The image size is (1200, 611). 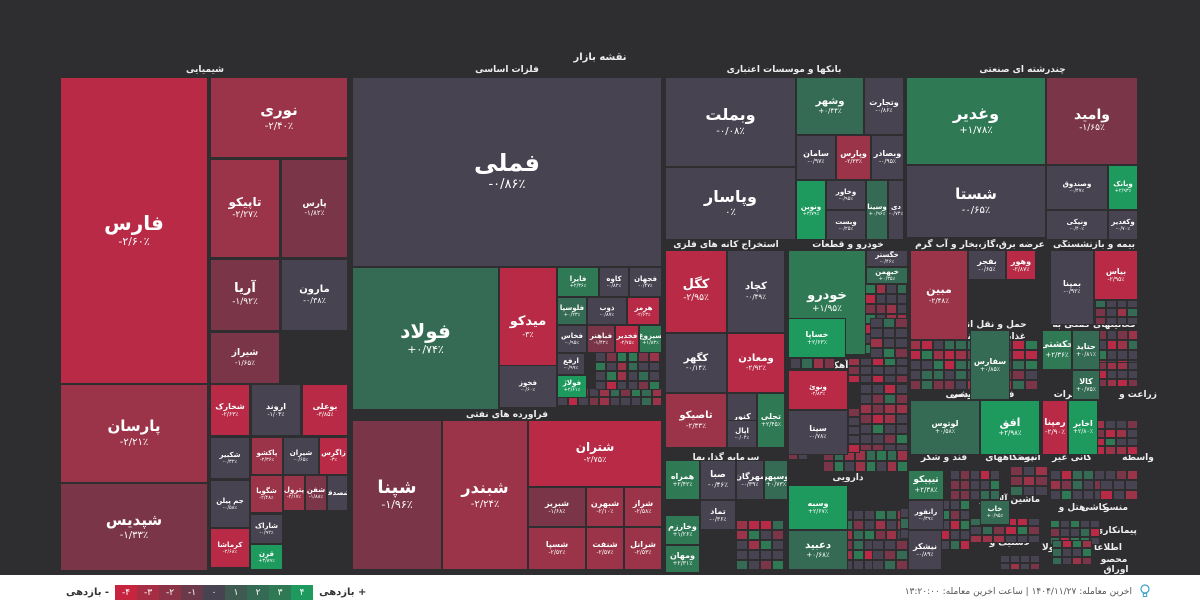 I want to click on symbol-tile: وپارس -۲/۳۳٪, so click(x=853, y=157).